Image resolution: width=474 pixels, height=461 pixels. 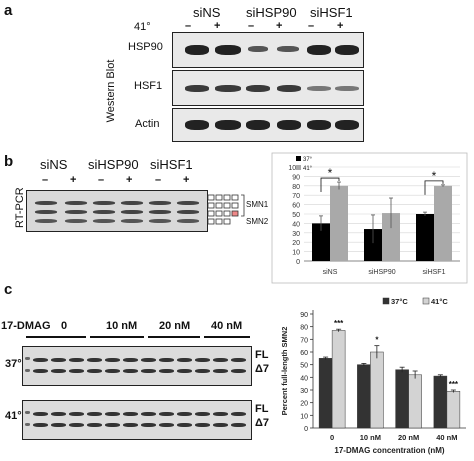 I want to click on panel-a-label: a, so click(x=8, y=10).